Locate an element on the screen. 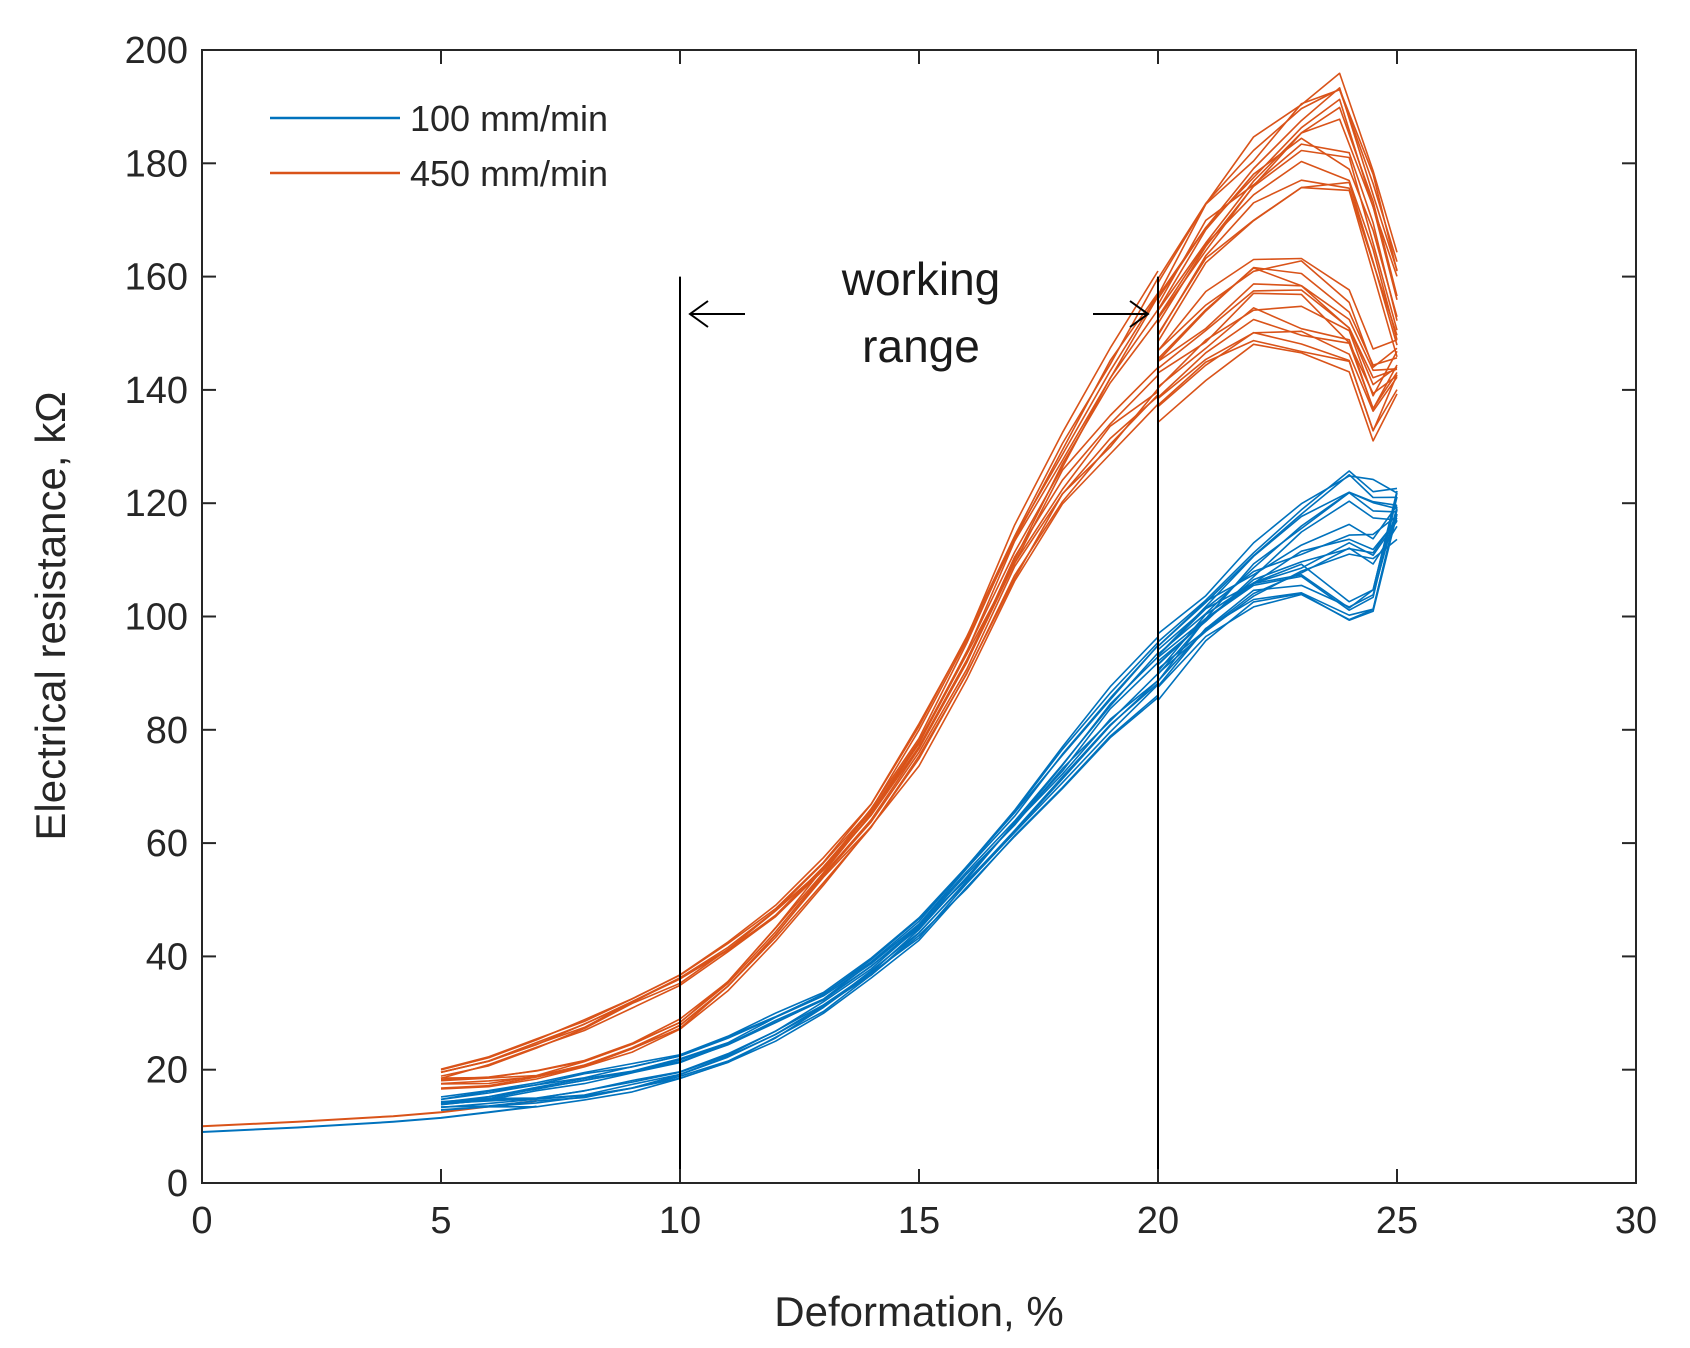  legend-label-450: 450 mm/min is located at coordinates (509, 173).